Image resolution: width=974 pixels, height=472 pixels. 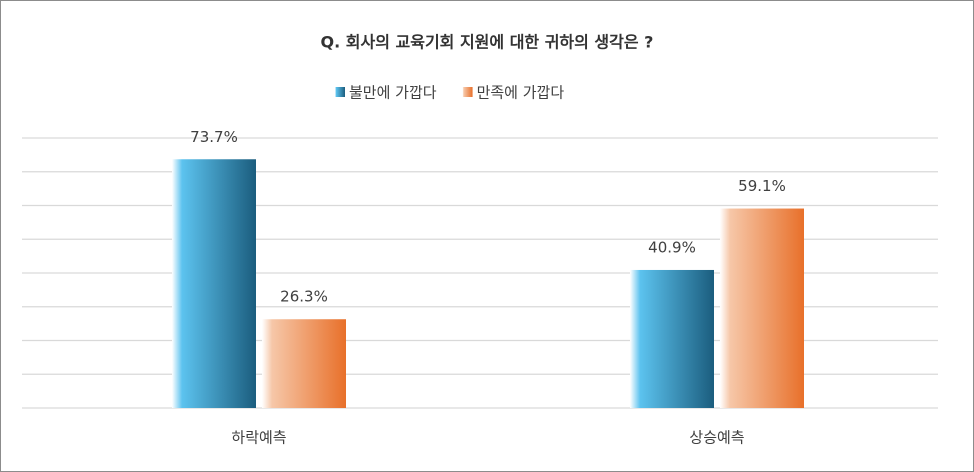 What do you see at coordinates (762, 186) in the screenshot?
I see `value-label: 59.1%` at bounding box center [762, 186].